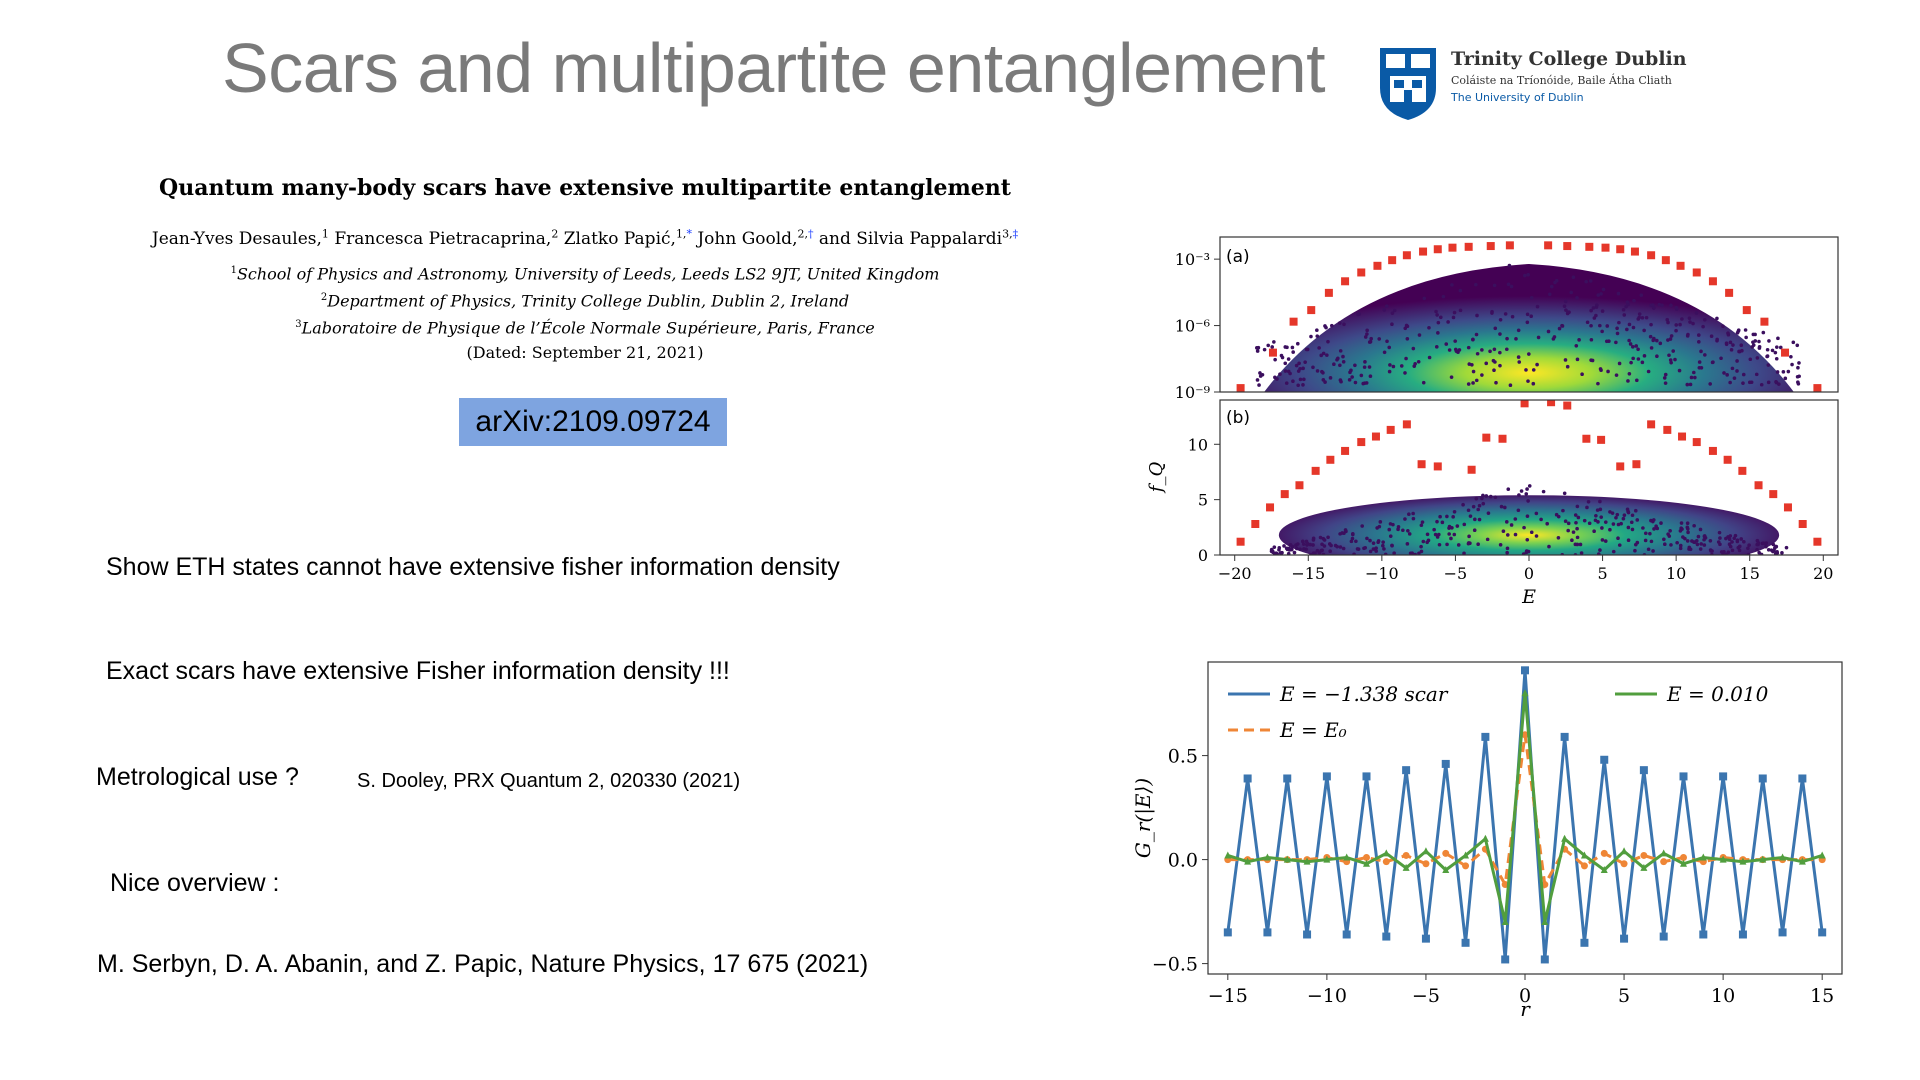 This screenshot has height=1080, width=1920. I want to click on author: Zlatko Papić,1,*, so click(627, 238).